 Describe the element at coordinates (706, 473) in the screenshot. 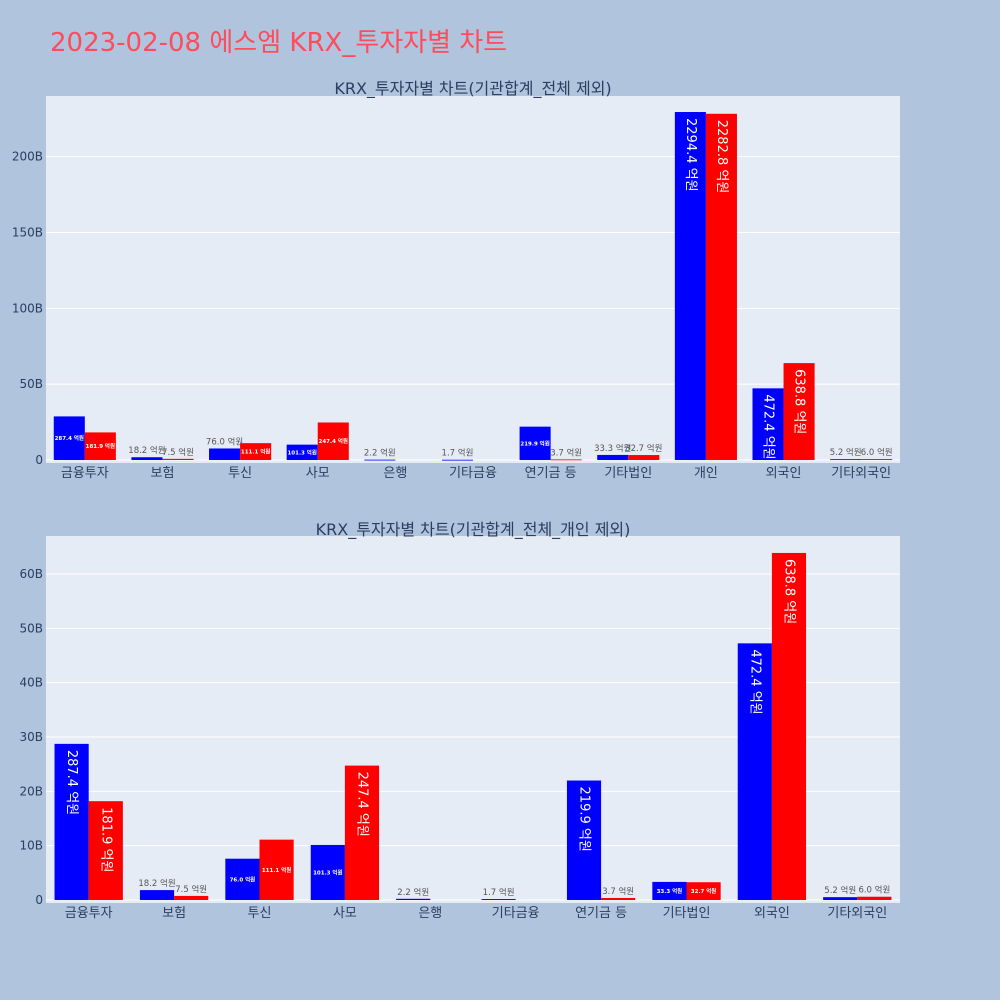

I see `x-tick-label: 개인` at that location.